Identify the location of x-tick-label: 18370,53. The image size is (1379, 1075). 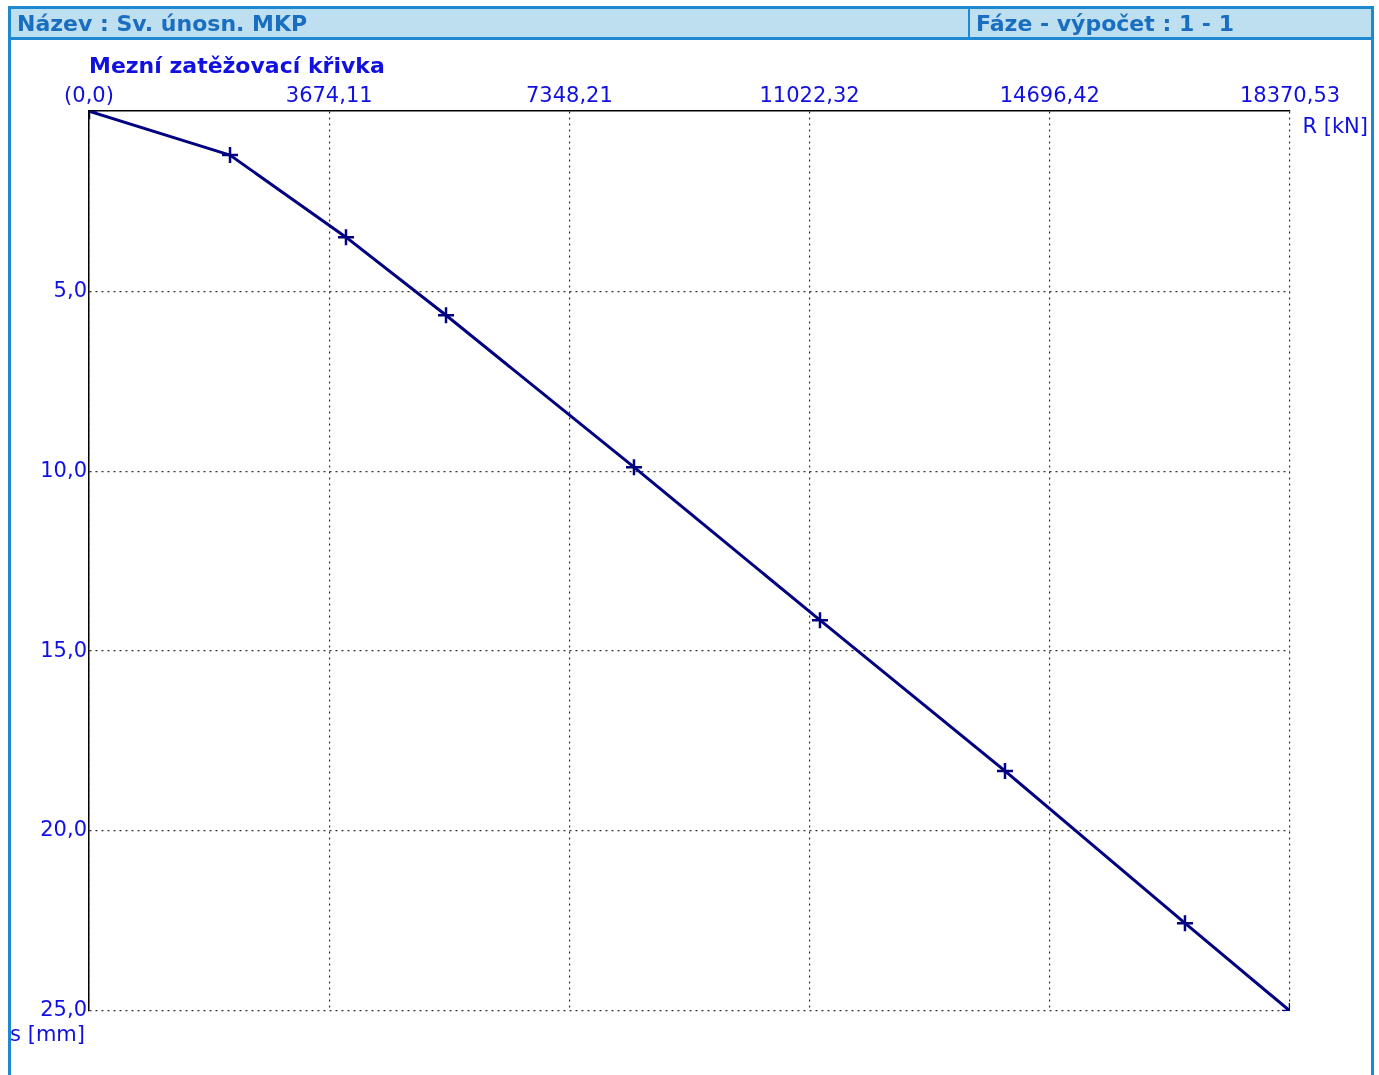
(1290, 95).